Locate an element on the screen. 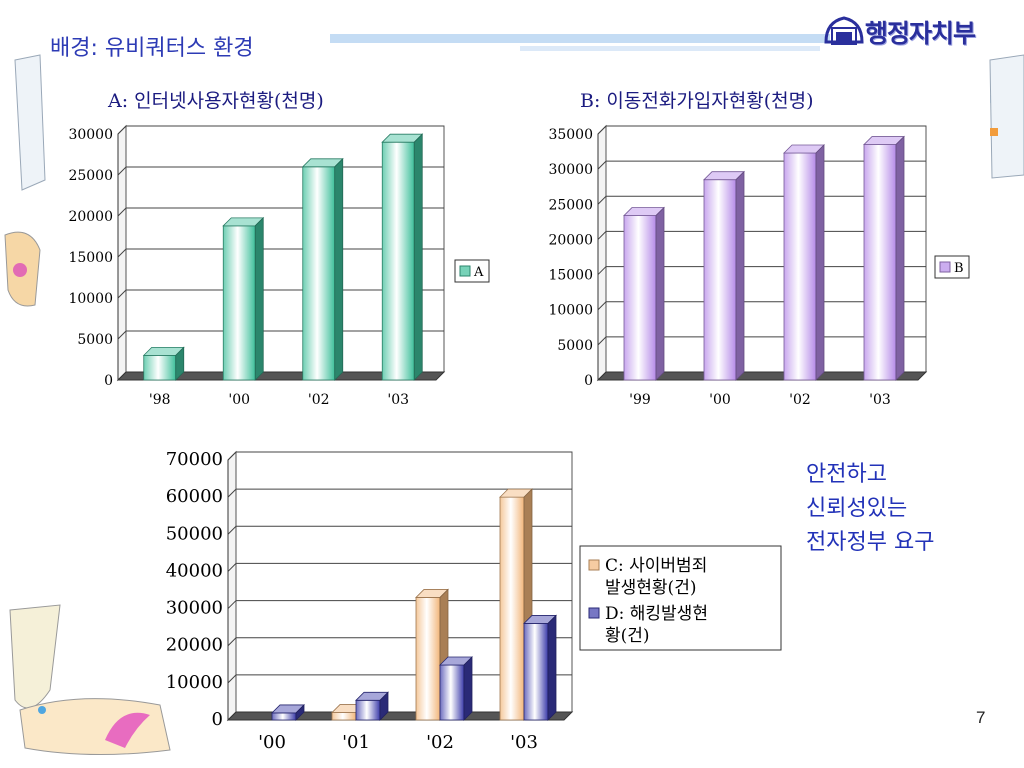 The height and width of the screenshot is (768, 1024). y-tick-label: 60000 is located at coordinates (194, 496).